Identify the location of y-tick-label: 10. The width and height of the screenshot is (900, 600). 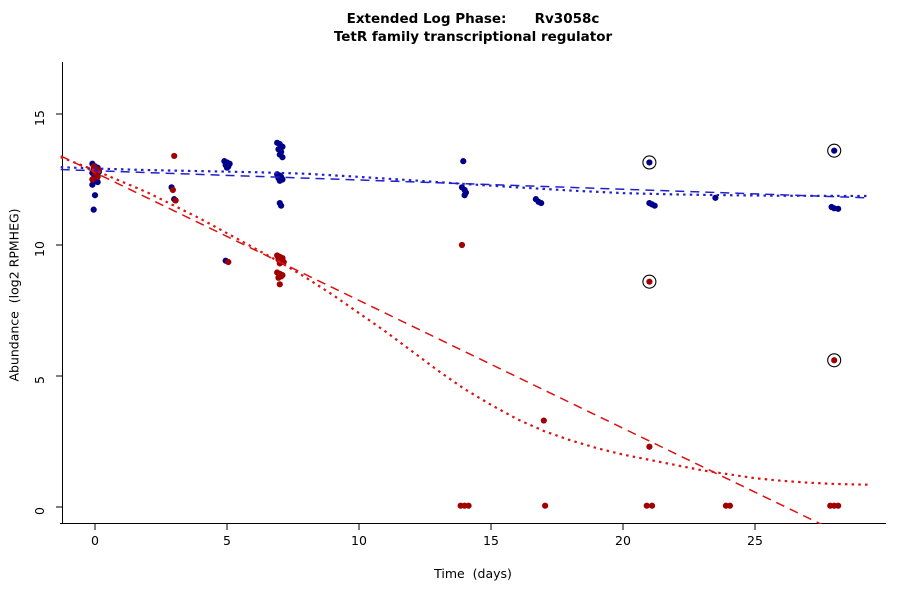
(39, 249).